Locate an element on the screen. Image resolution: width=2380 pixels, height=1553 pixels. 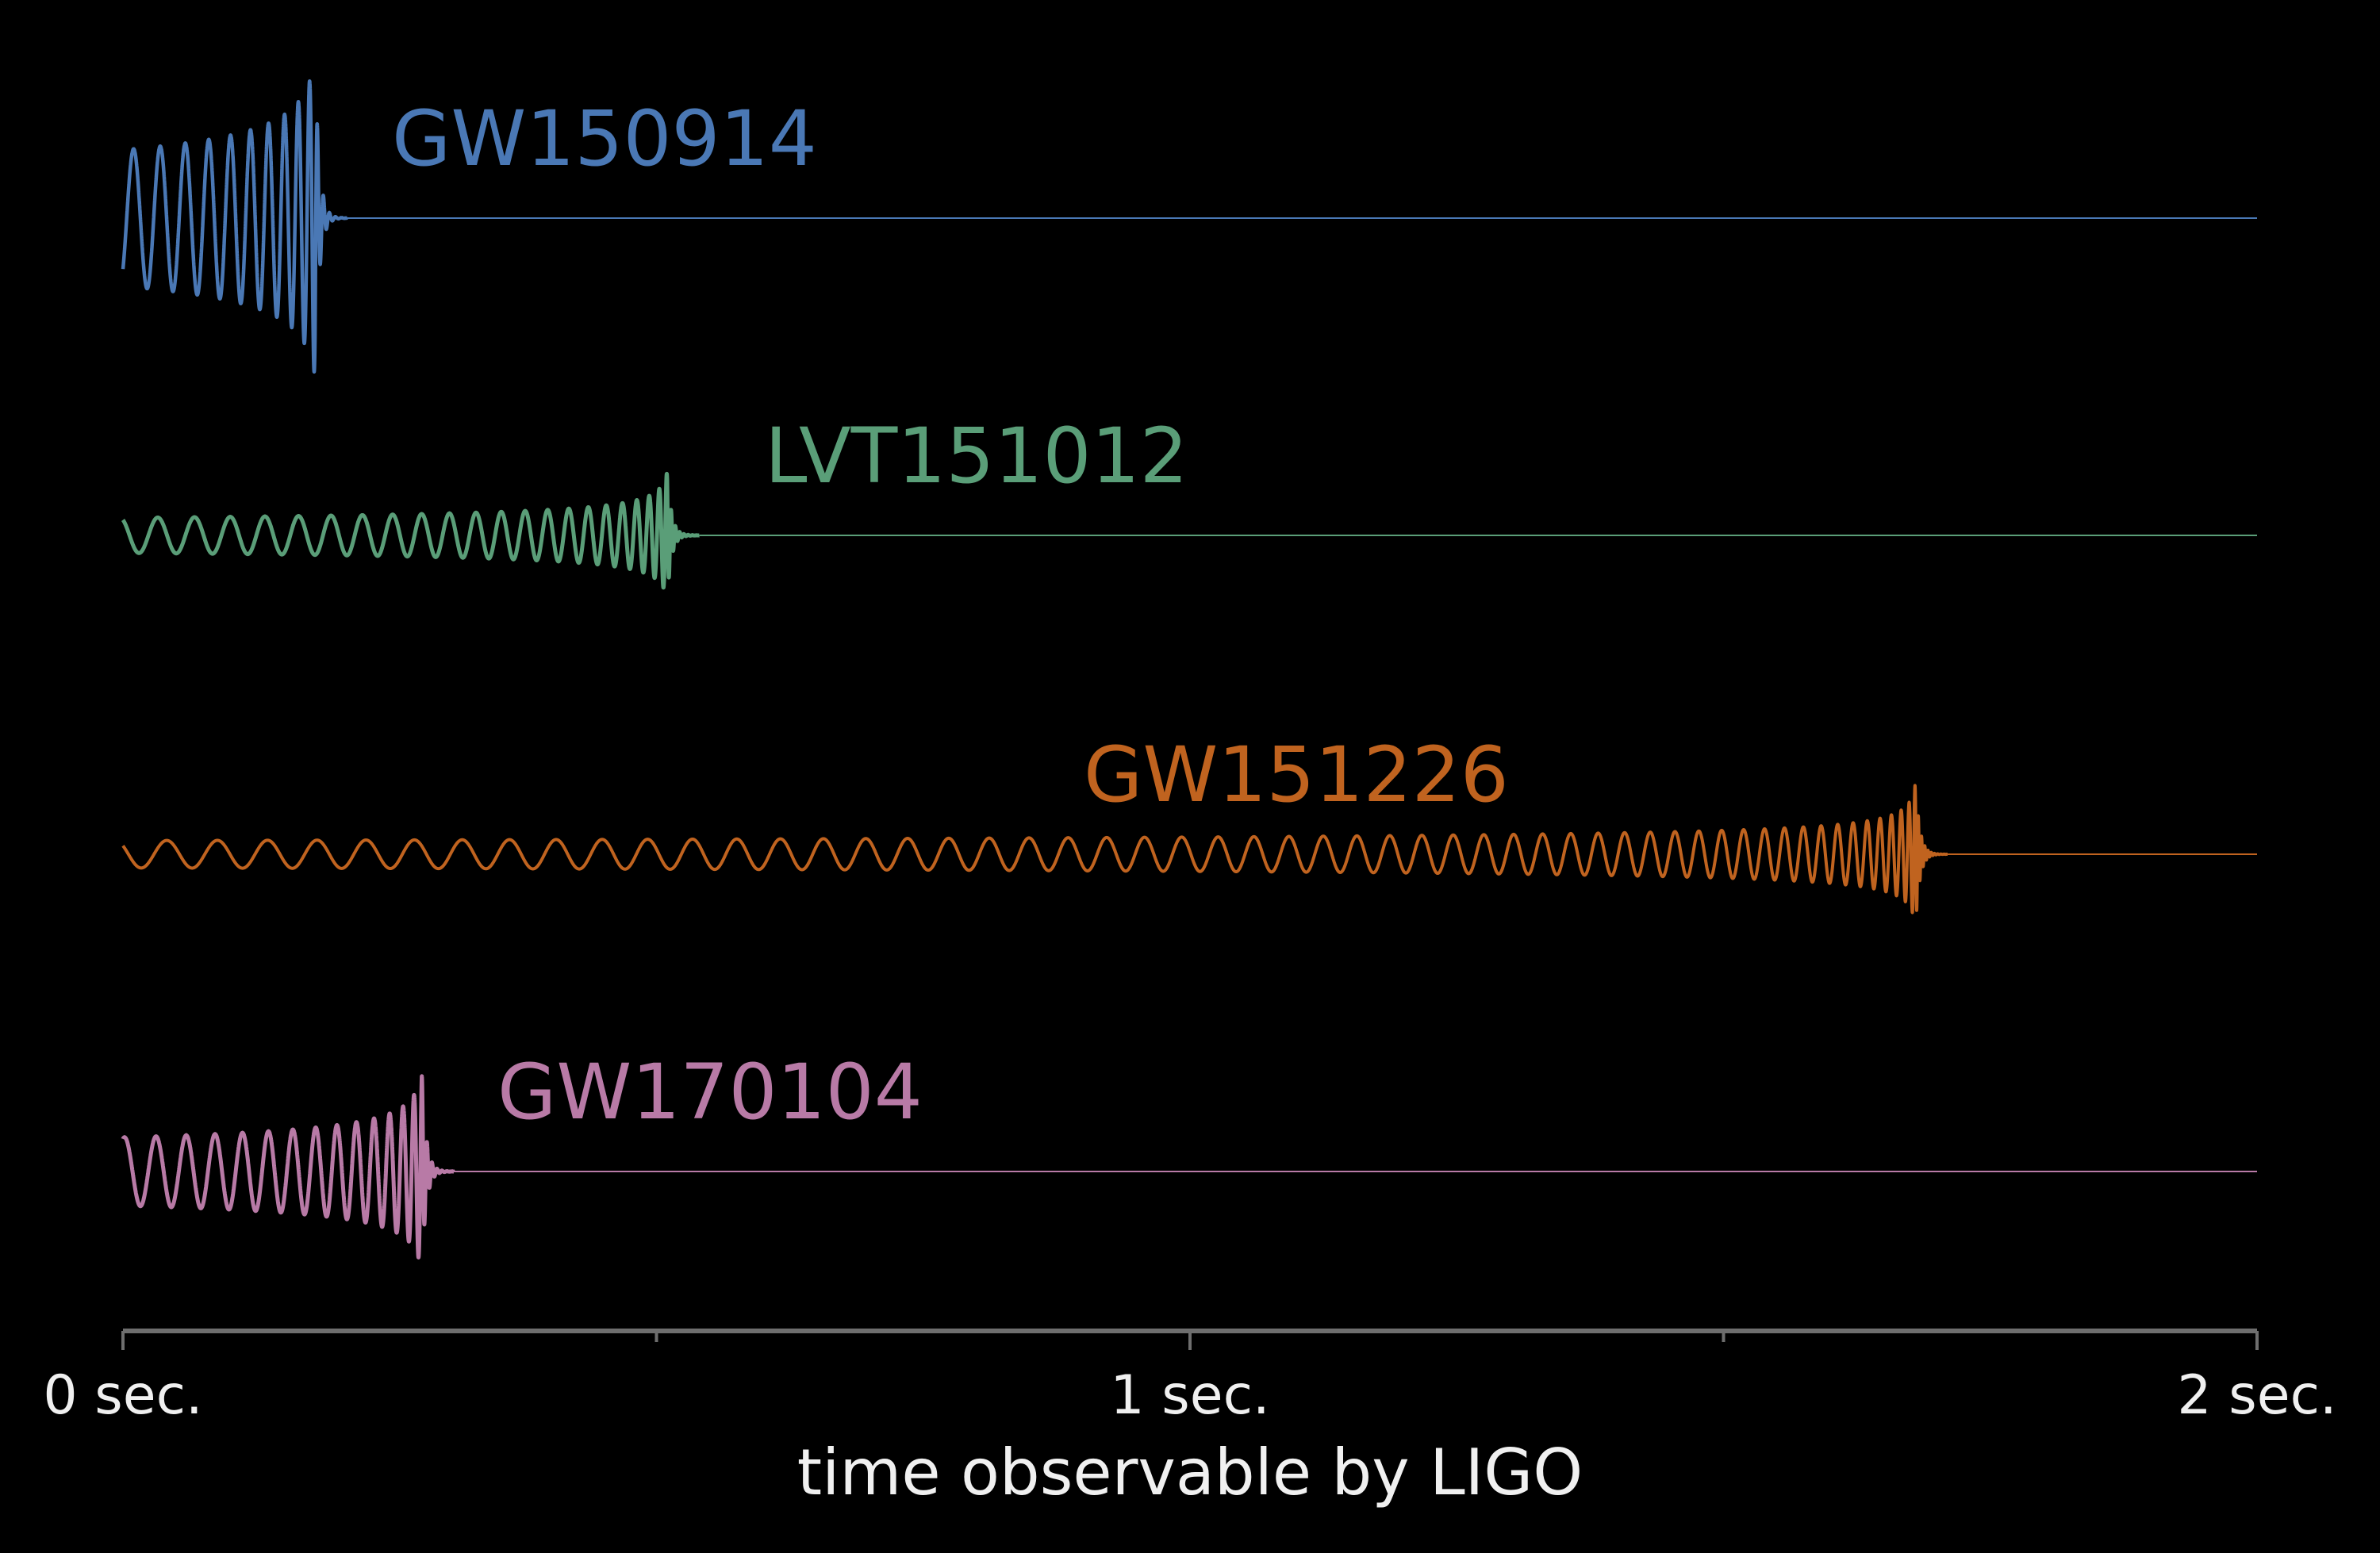
event-label-gw150914: GW150914 is located at coordinates (604, 138).